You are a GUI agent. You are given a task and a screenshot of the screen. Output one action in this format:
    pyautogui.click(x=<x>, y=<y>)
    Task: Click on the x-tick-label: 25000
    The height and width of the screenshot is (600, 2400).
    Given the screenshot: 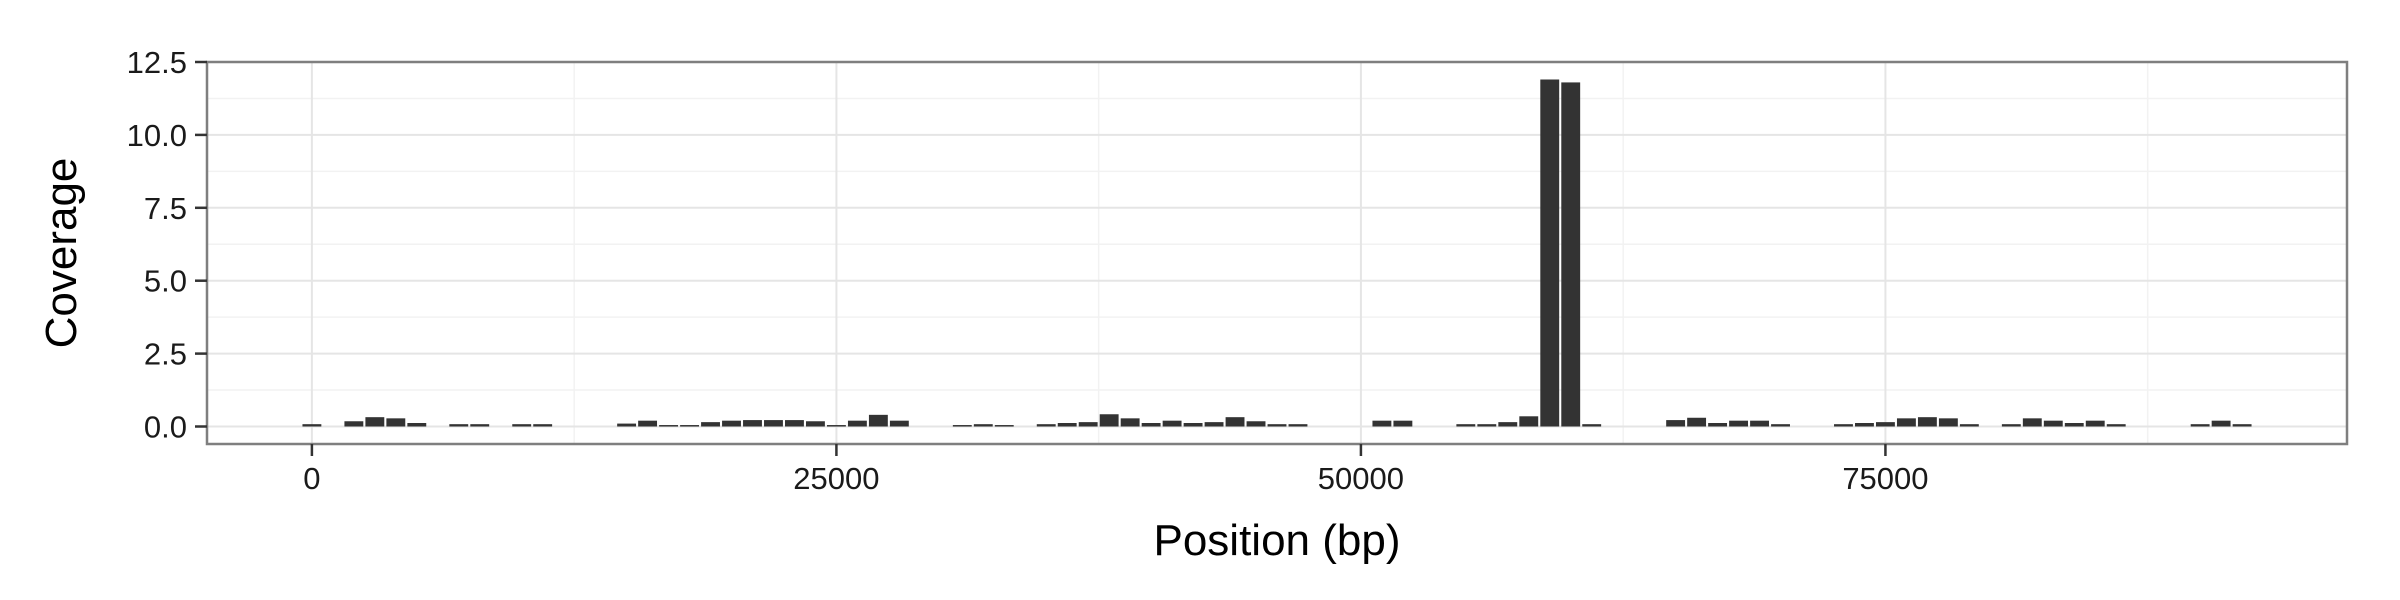 What is the action you would take?
    pyautogui.click(x=836, y=478)
    